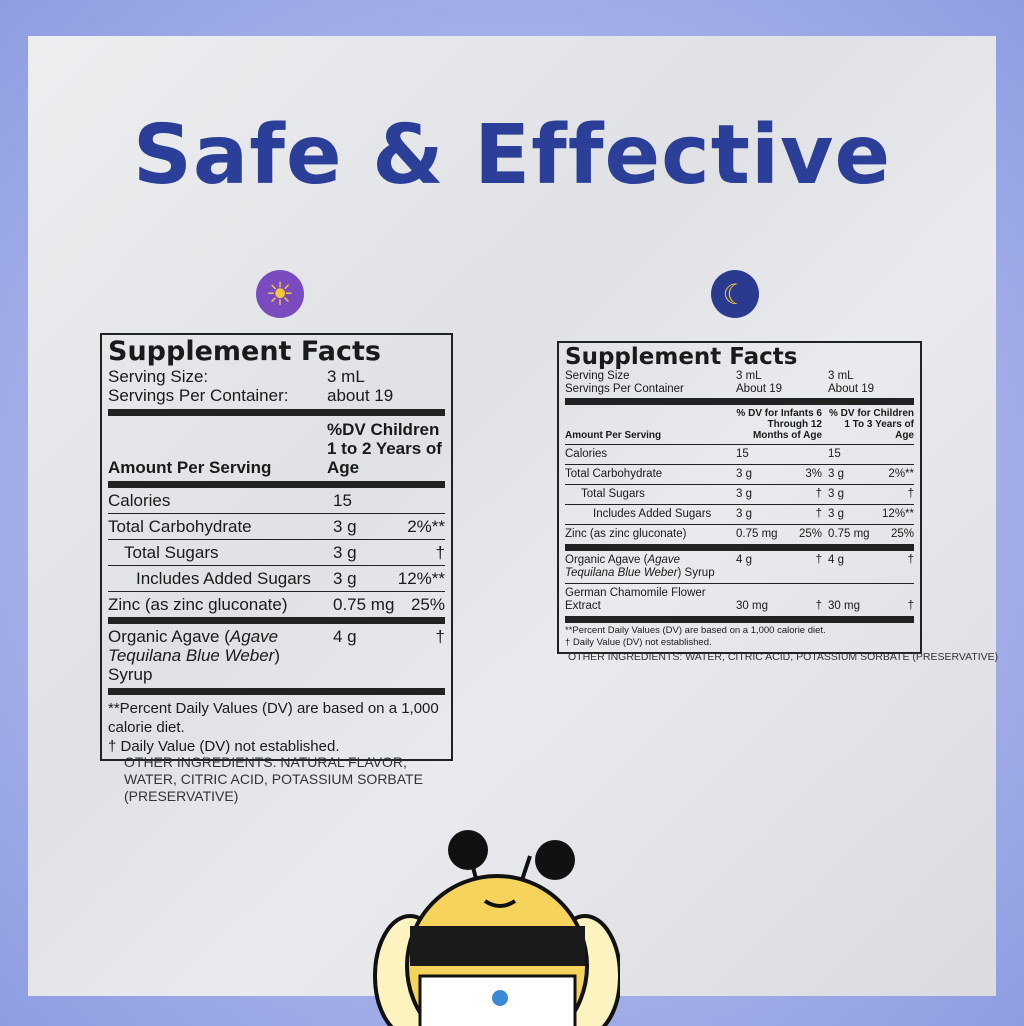  What do you see at coordinates (384, 448) in the screenshot?
I see `dv-header: %DV Children 1 to 2 Years of Age` at bounding box center [384, 448].